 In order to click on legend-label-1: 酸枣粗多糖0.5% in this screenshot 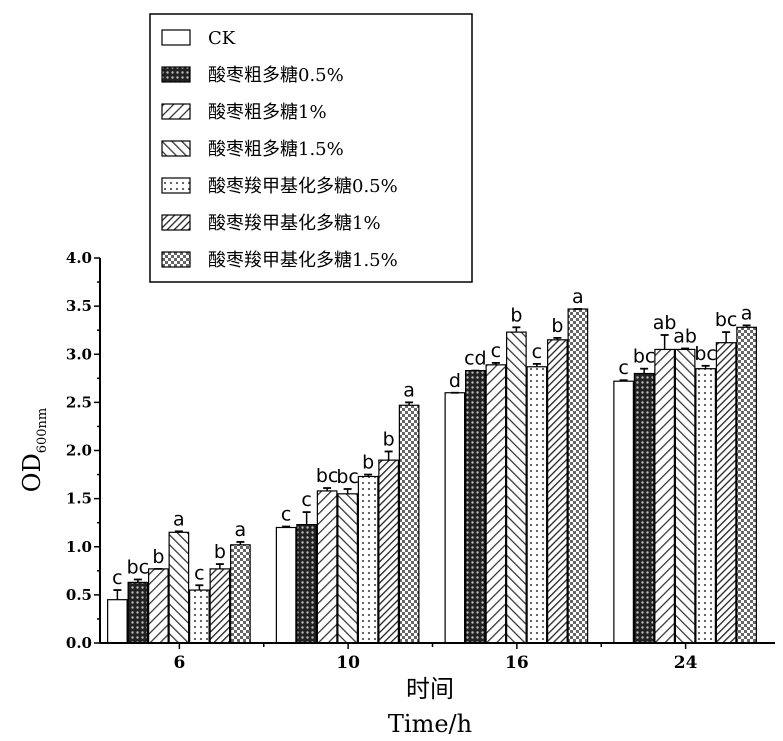, I will do `click(276, 75)`.